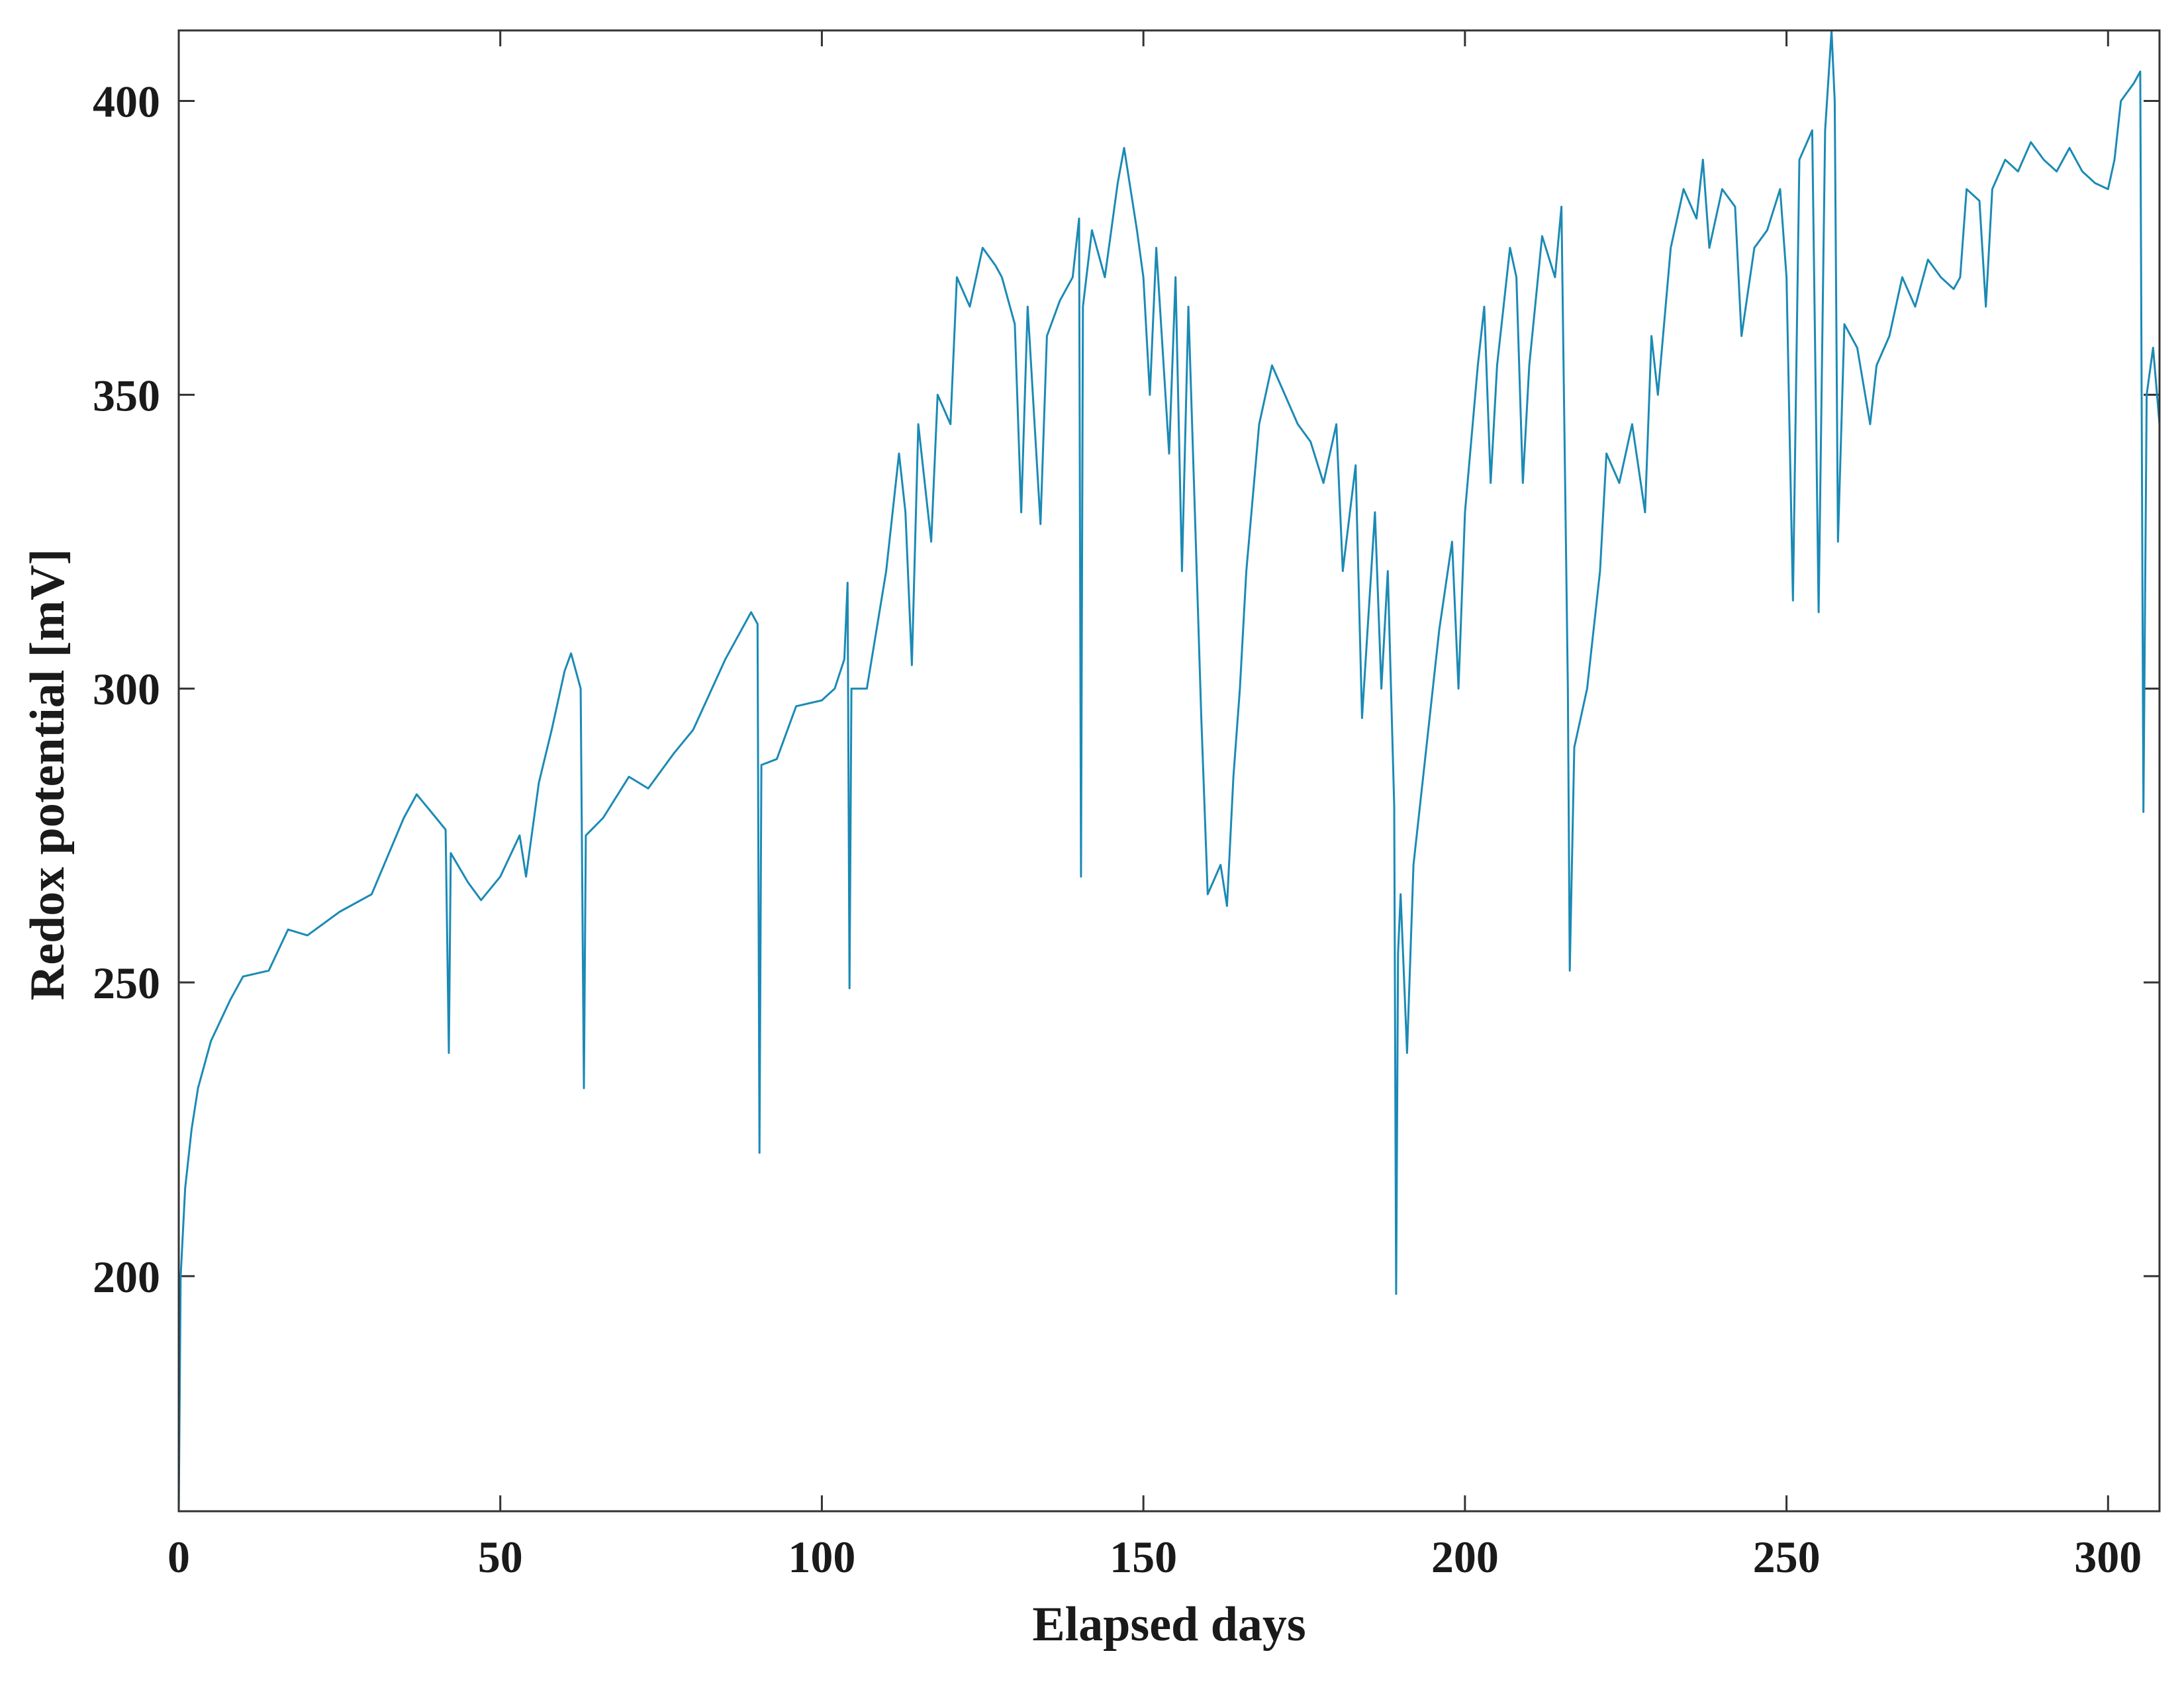 The height and width of the screenshot is (1686, 2184). Describe the element at coordinates (1143, 1557) in the screenshot. I see `x-tick-label: 150` at that location.